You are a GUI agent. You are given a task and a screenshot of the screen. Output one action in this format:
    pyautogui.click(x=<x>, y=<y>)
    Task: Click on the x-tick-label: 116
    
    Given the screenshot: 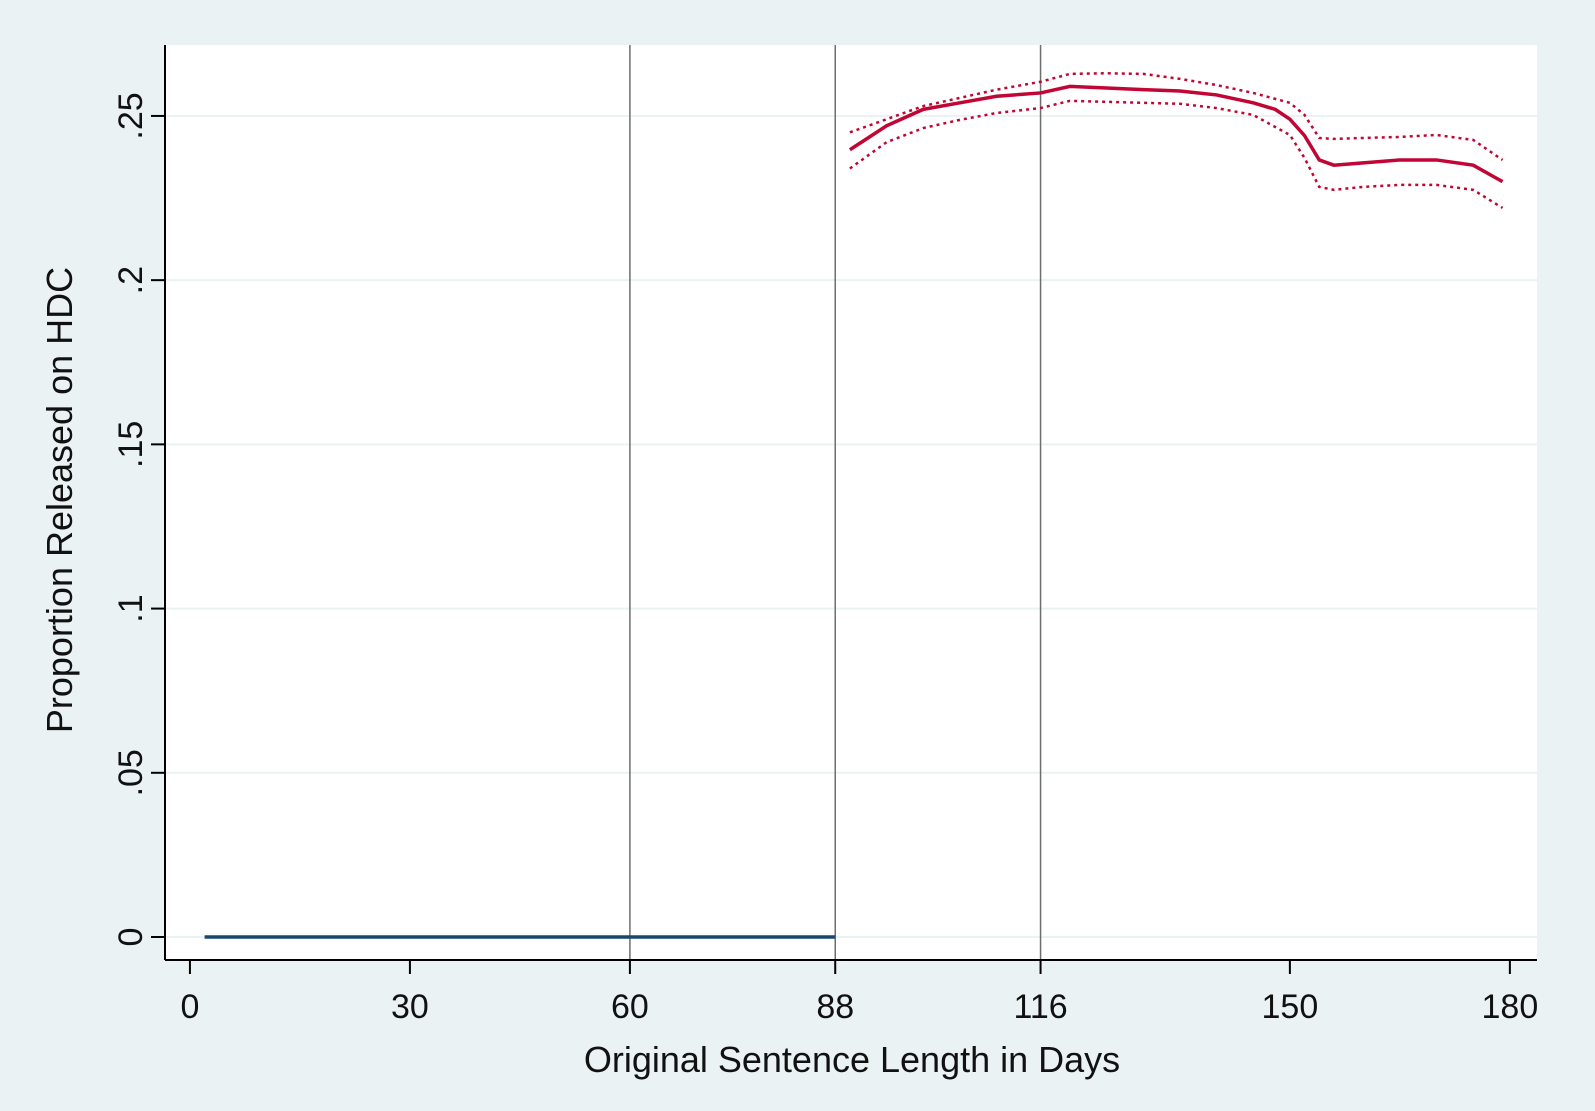 What is the action you would take?
    pyautogui.click(x=1040, y=1007)
    